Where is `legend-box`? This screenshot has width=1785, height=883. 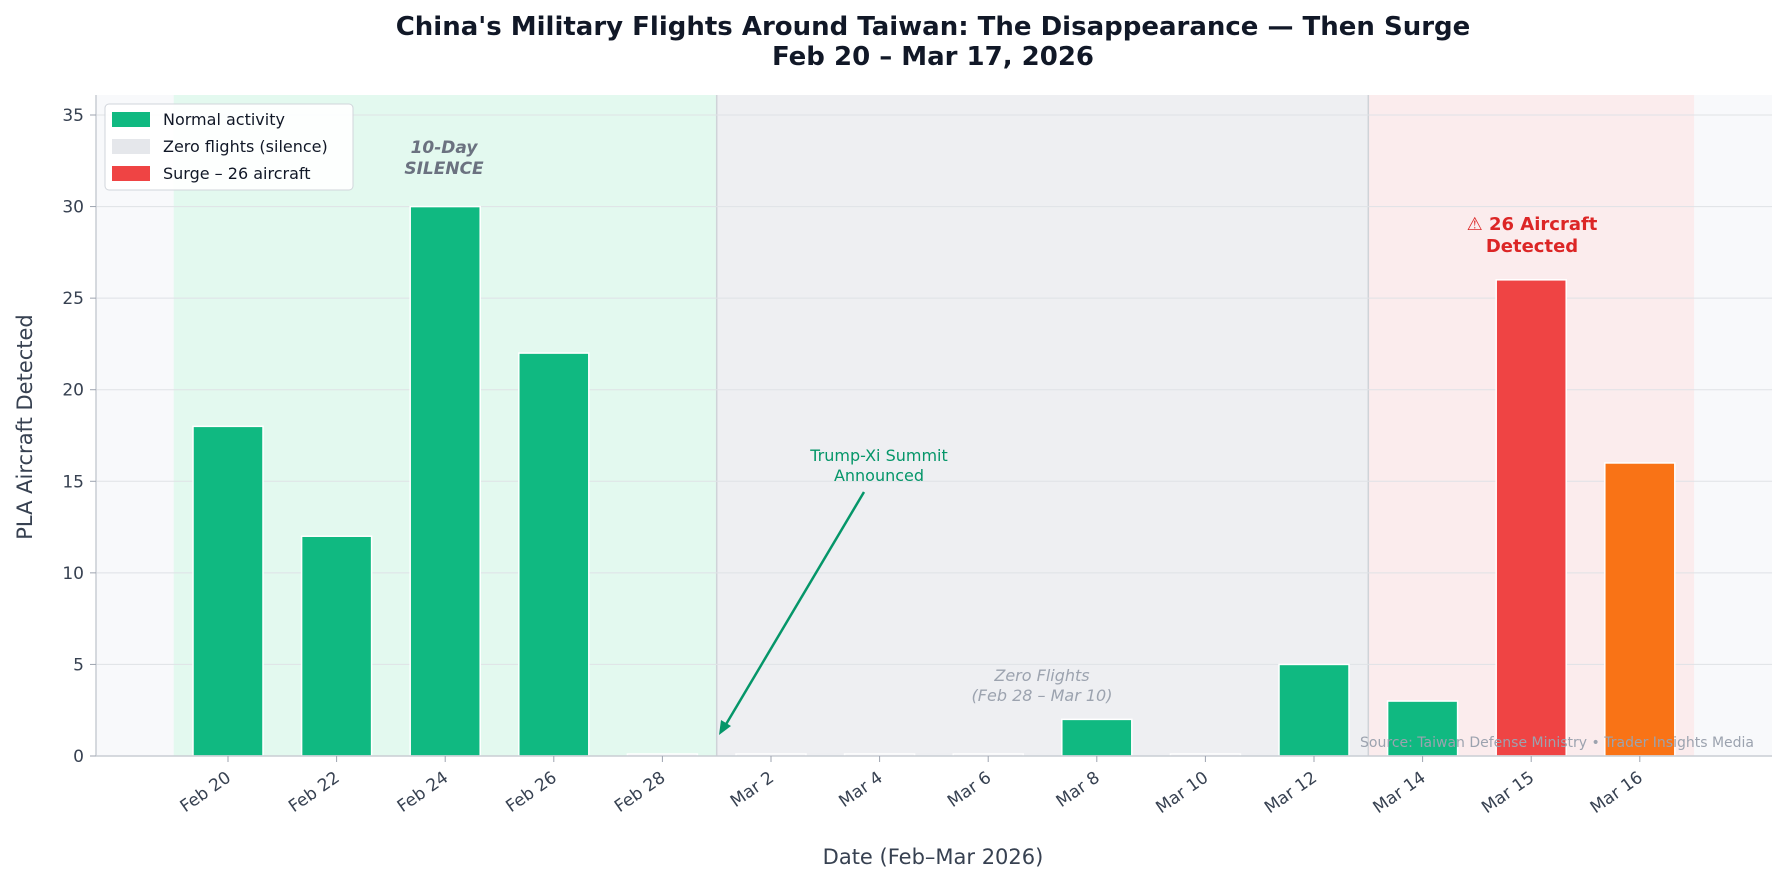 legend-box is located at coordinates (229, 147).